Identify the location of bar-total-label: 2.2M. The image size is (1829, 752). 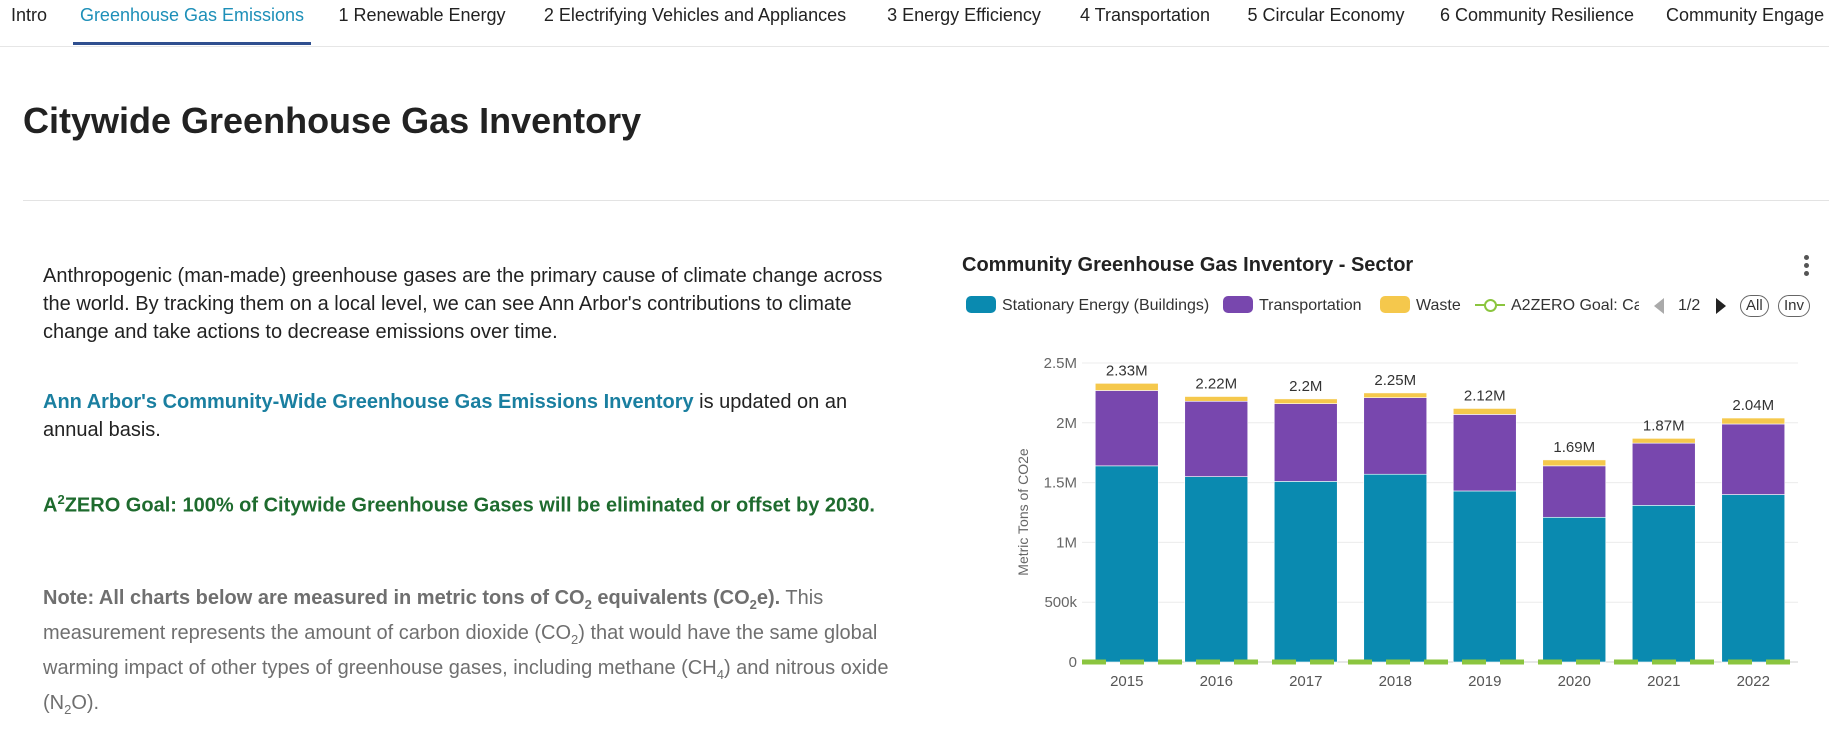
(1305, 386).